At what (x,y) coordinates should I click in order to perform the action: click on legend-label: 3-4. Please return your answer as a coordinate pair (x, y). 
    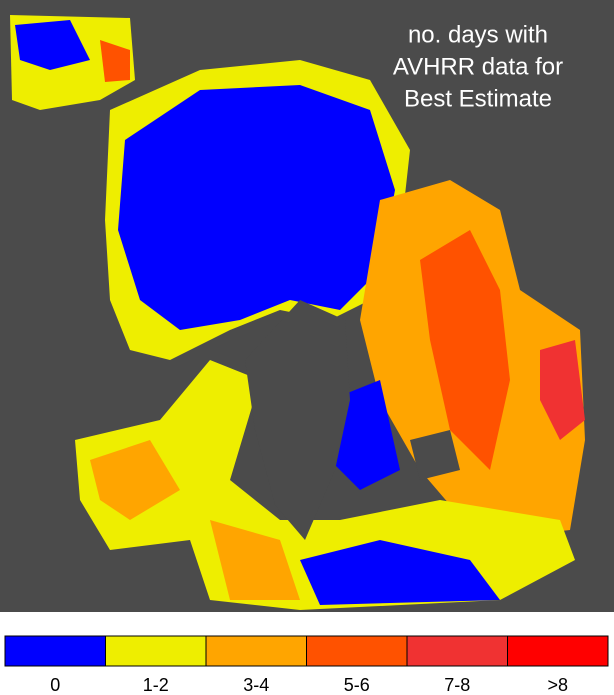
    Looking at the image, I should click on (256, 685).